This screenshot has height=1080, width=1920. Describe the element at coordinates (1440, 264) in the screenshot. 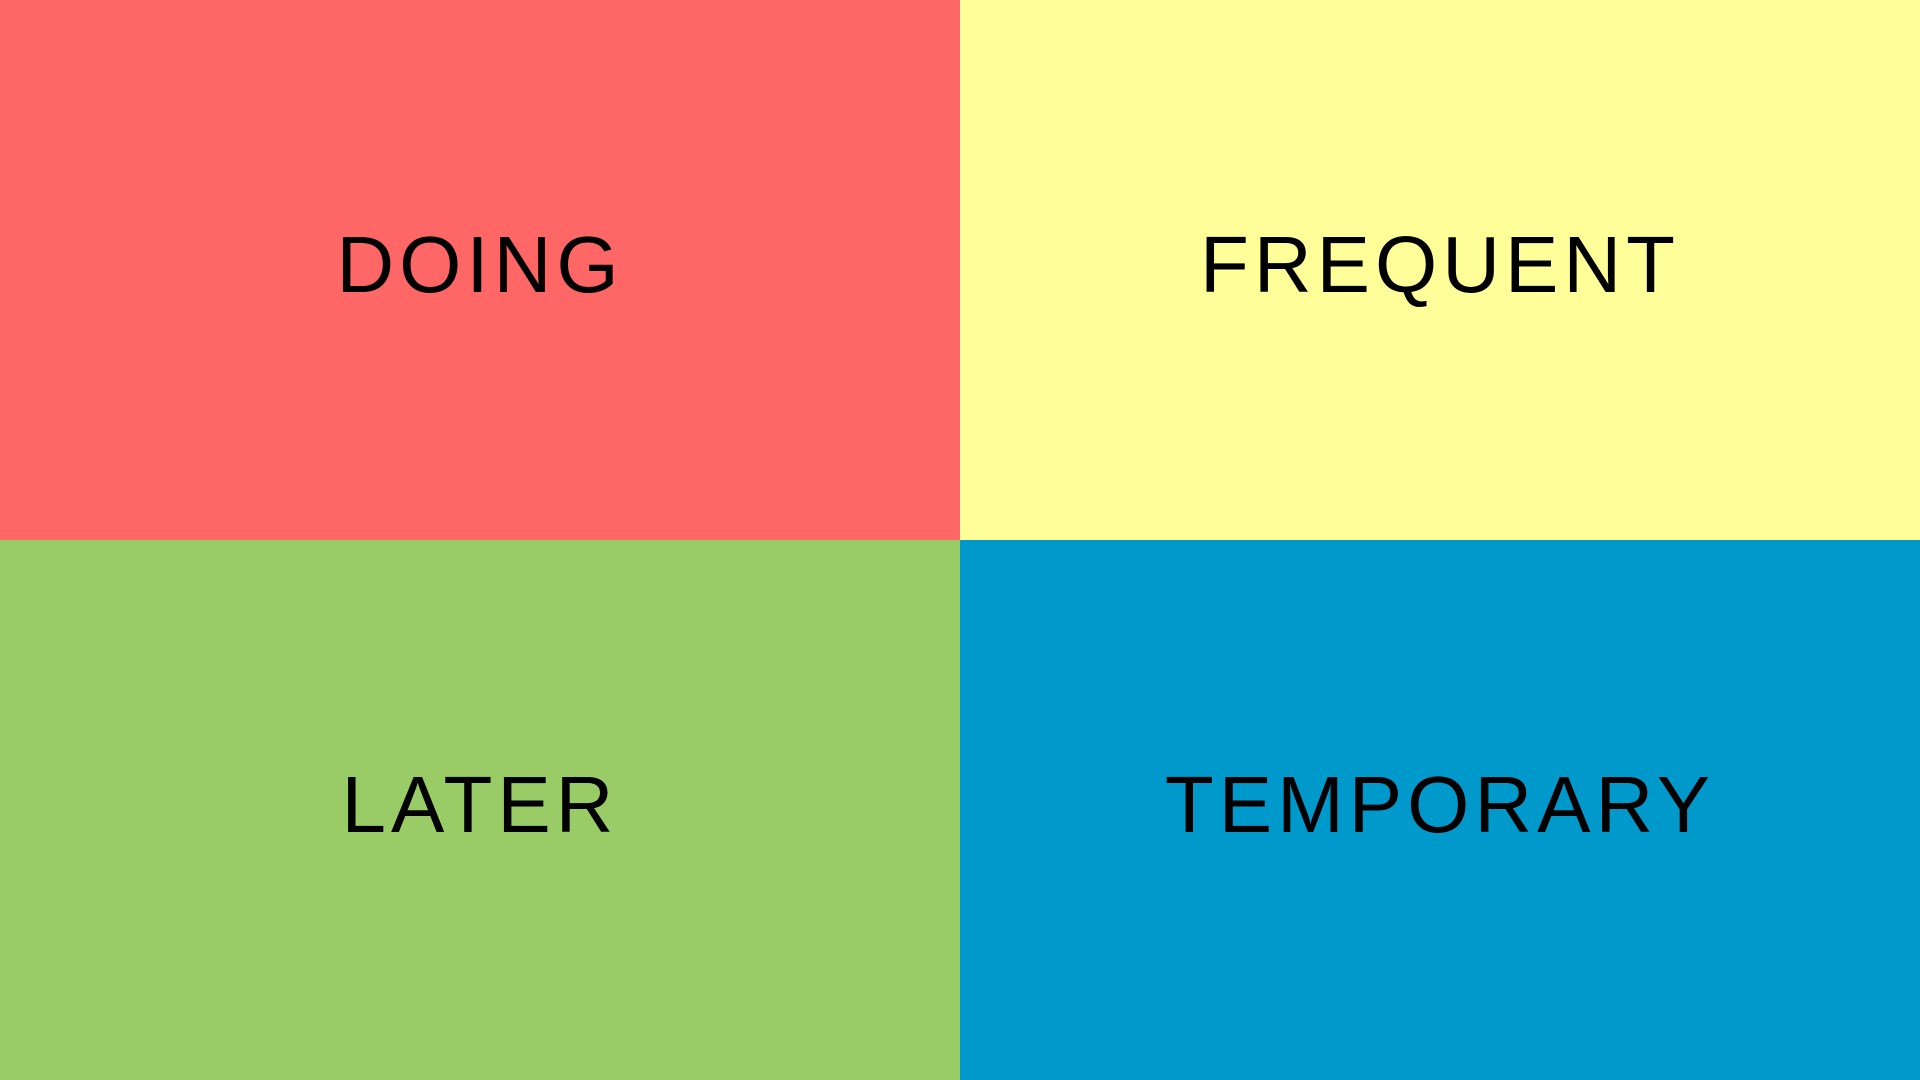

I see `quadrant-label-frequent: FREQUENT` at that location.